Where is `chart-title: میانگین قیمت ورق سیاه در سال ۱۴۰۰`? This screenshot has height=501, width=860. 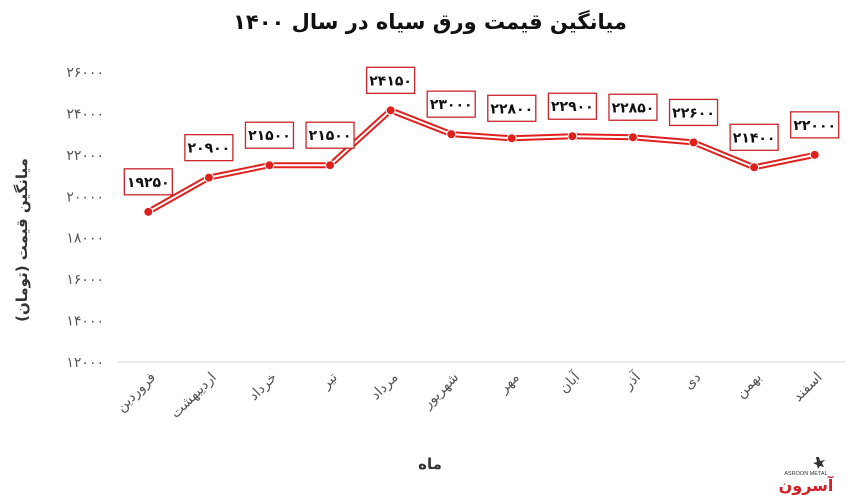
chart-title: میانگین قیمت ورق سیاه در سال ۱۴۰۰ is located at coordinates (430, 22).